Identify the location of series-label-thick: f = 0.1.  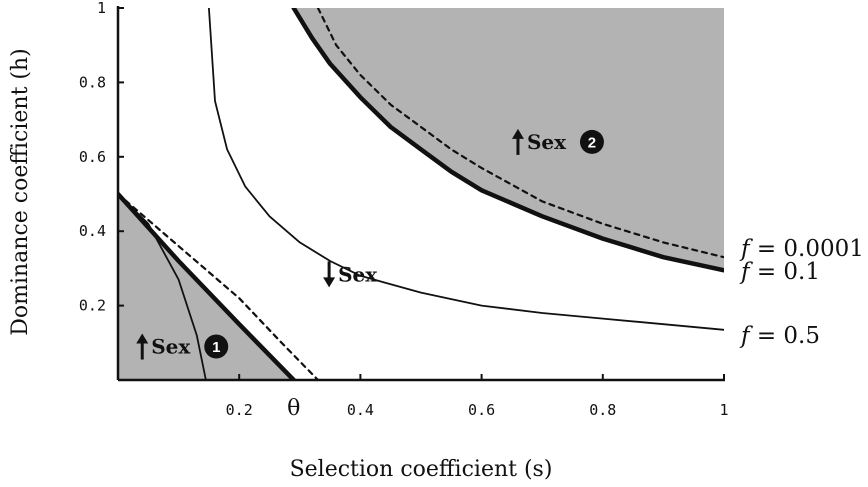
(779, 272).